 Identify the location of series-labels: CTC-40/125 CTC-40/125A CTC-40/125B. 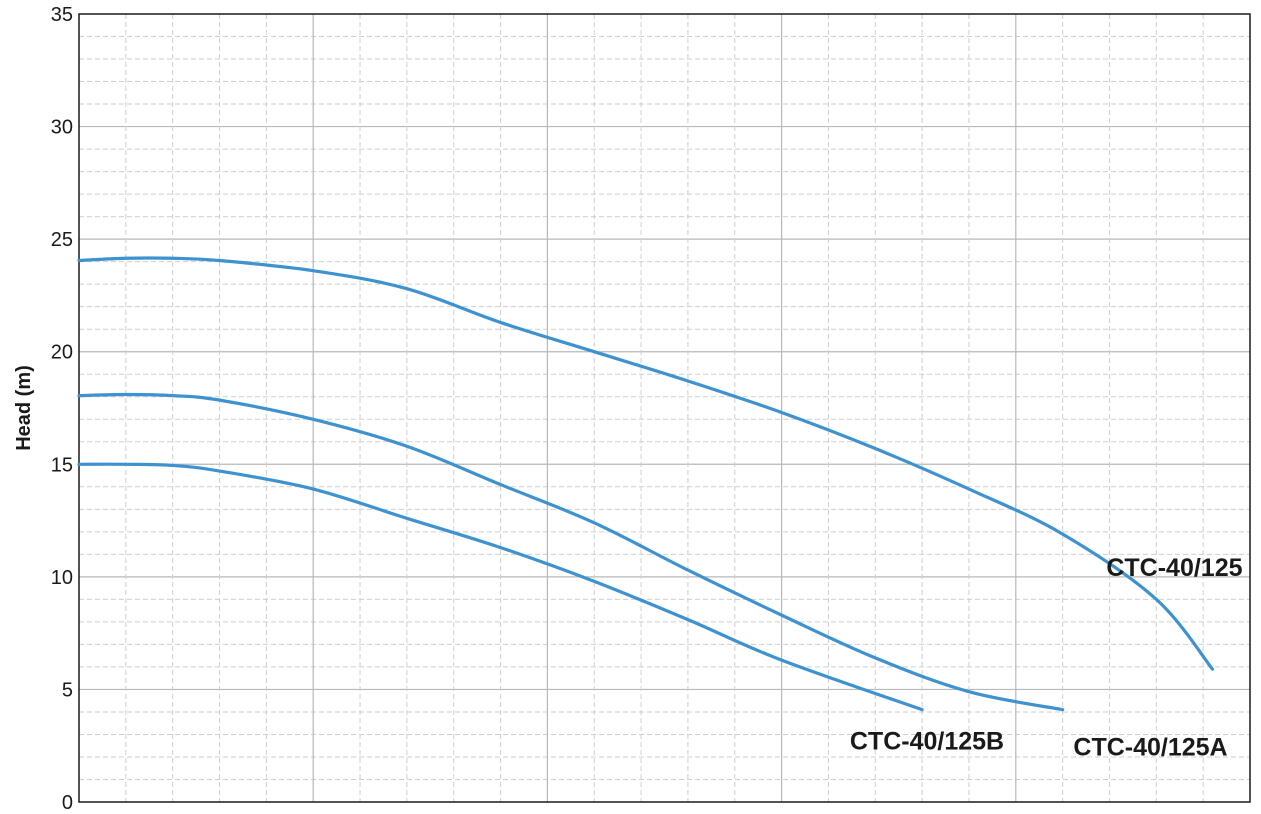
(1046, 658).